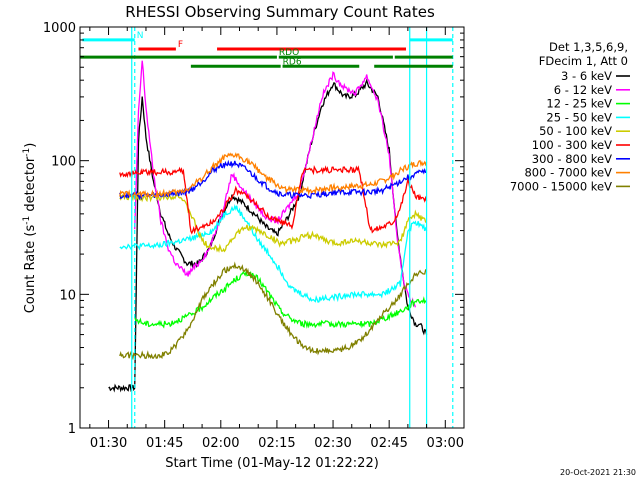  What do you see at coordinates (579, 104) in the screenshot?
I see `legend-entry-3: 12 - 25 keV` at bounding box center [579, 104].